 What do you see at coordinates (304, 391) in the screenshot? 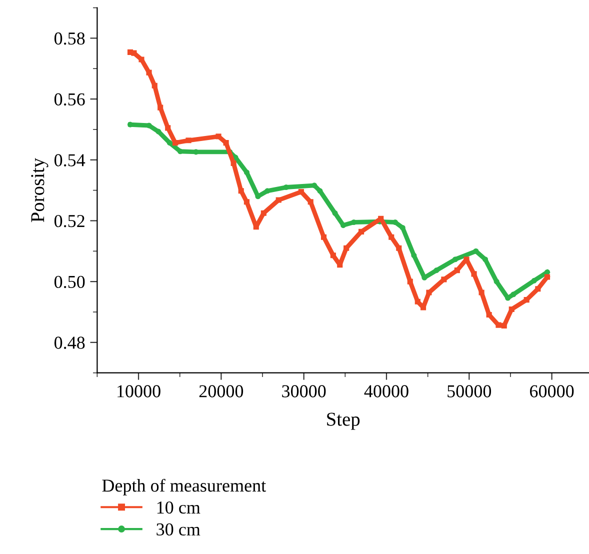
I see `x-tick-label: 30000` at bounding box center [304, 391].